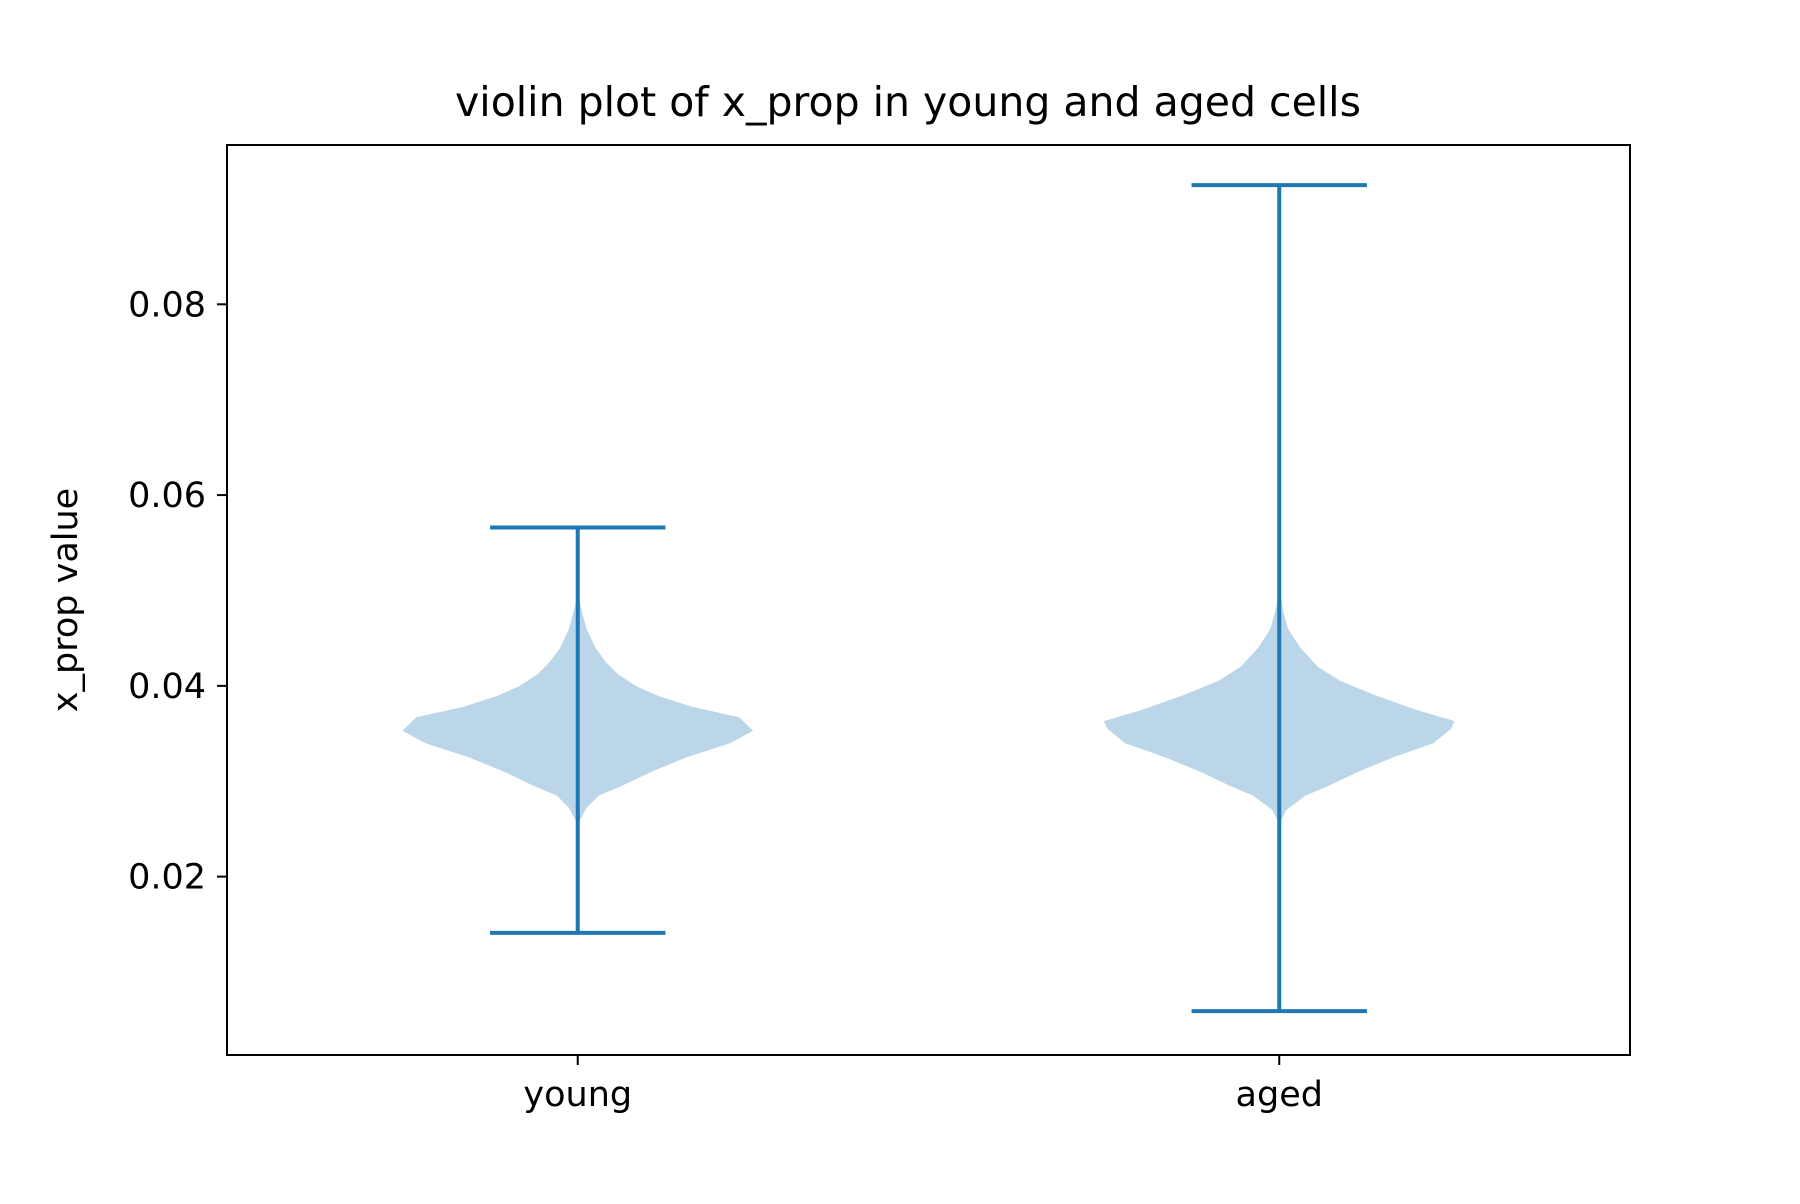  What do you see at coordinates (167, 687) in the screenshot?
I see `y-tick-label: 0.04` at bounding box center [167, 687].